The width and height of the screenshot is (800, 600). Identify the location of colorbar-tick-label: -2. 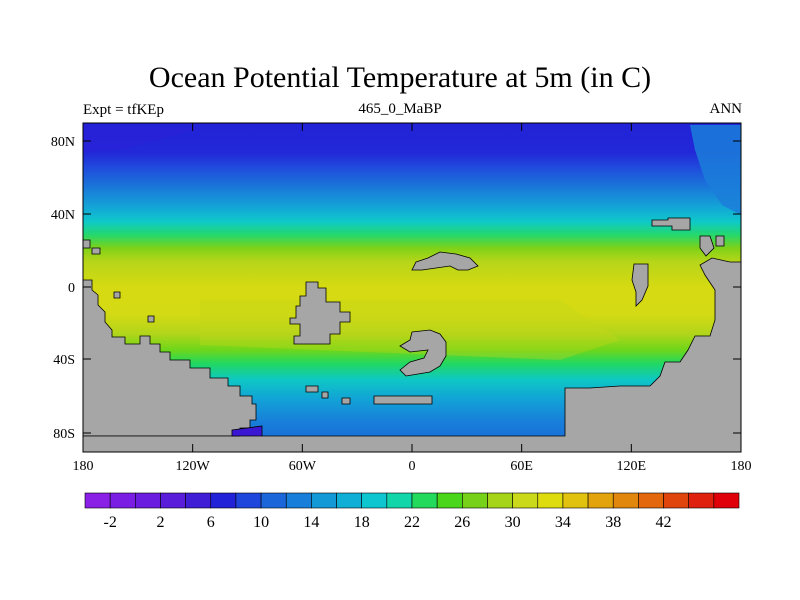
(109, 522).